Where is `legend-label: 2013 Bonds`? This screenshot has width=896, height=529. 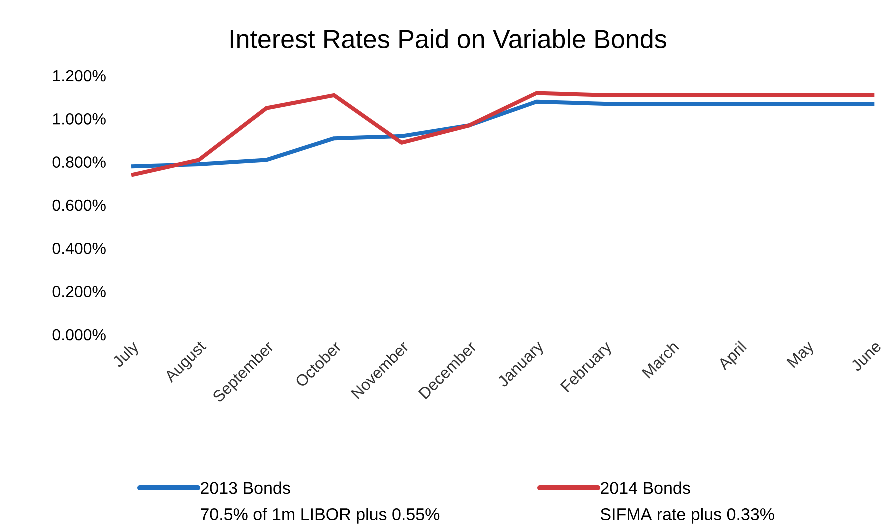
legend-label: 2013 Bonds is located at coordinates (245, 488).